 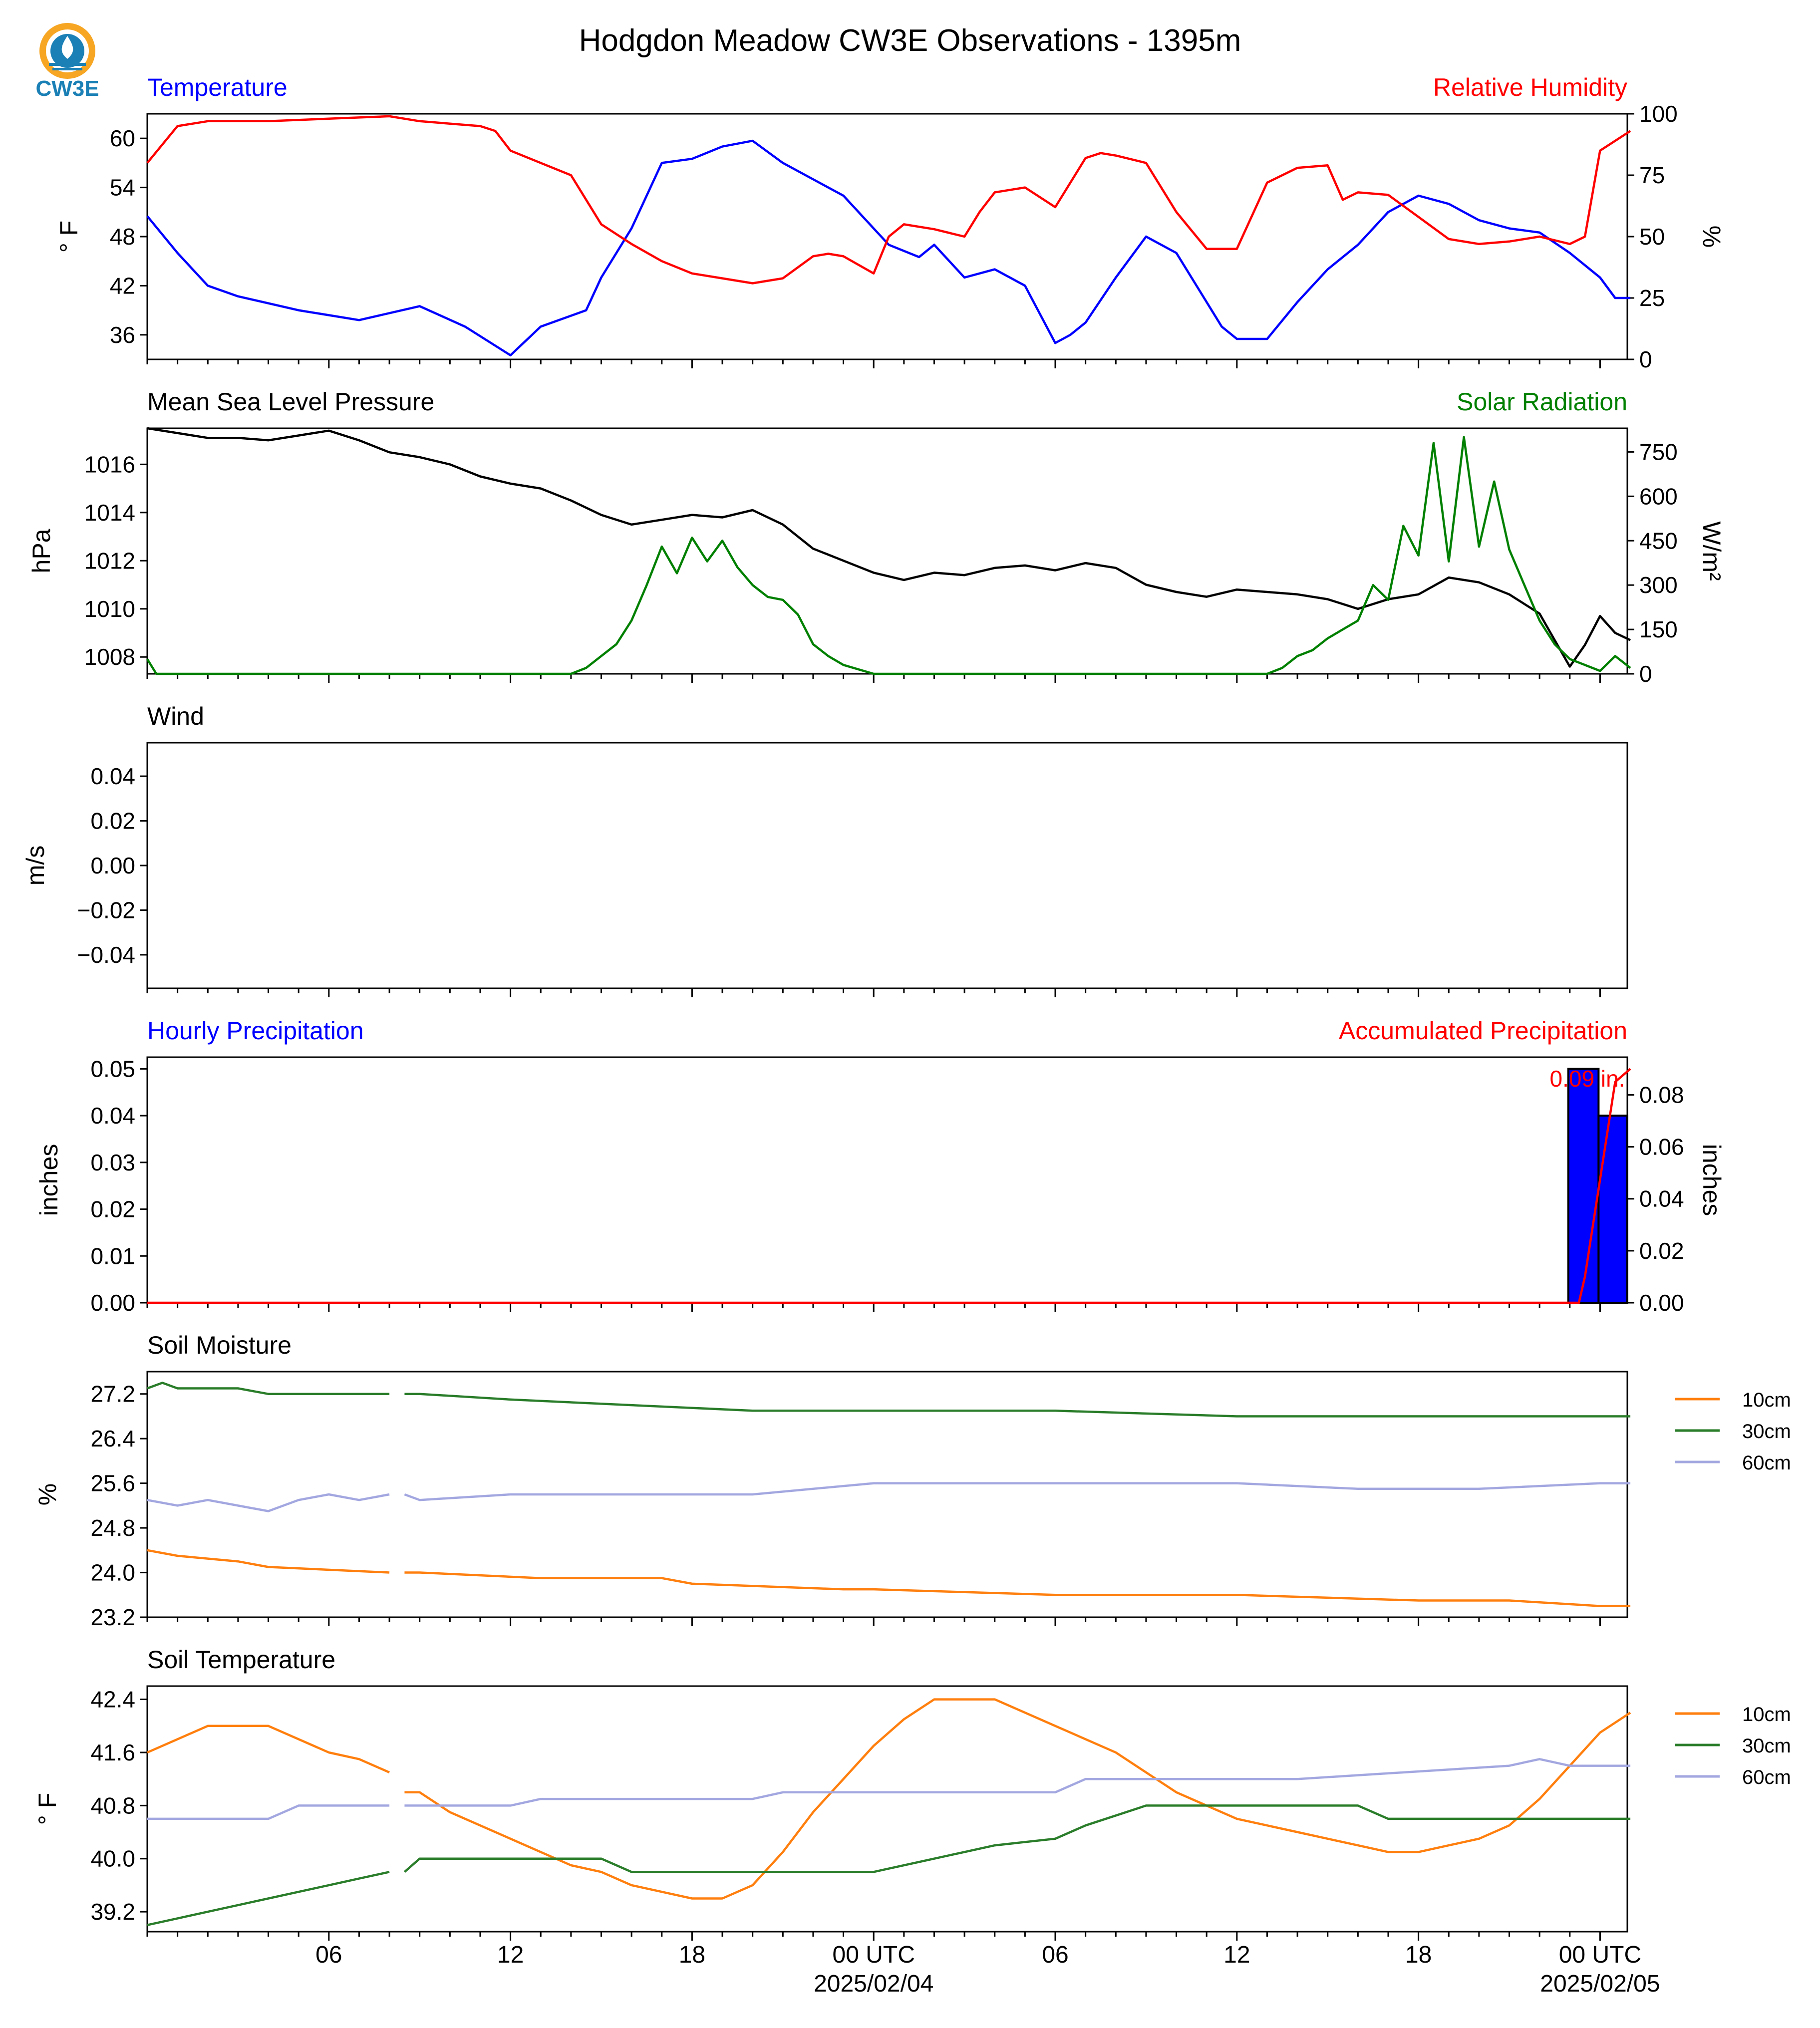 I want to click on soil-temperature-panel-title: Soil Temperature, so click(x=241, y=1660).